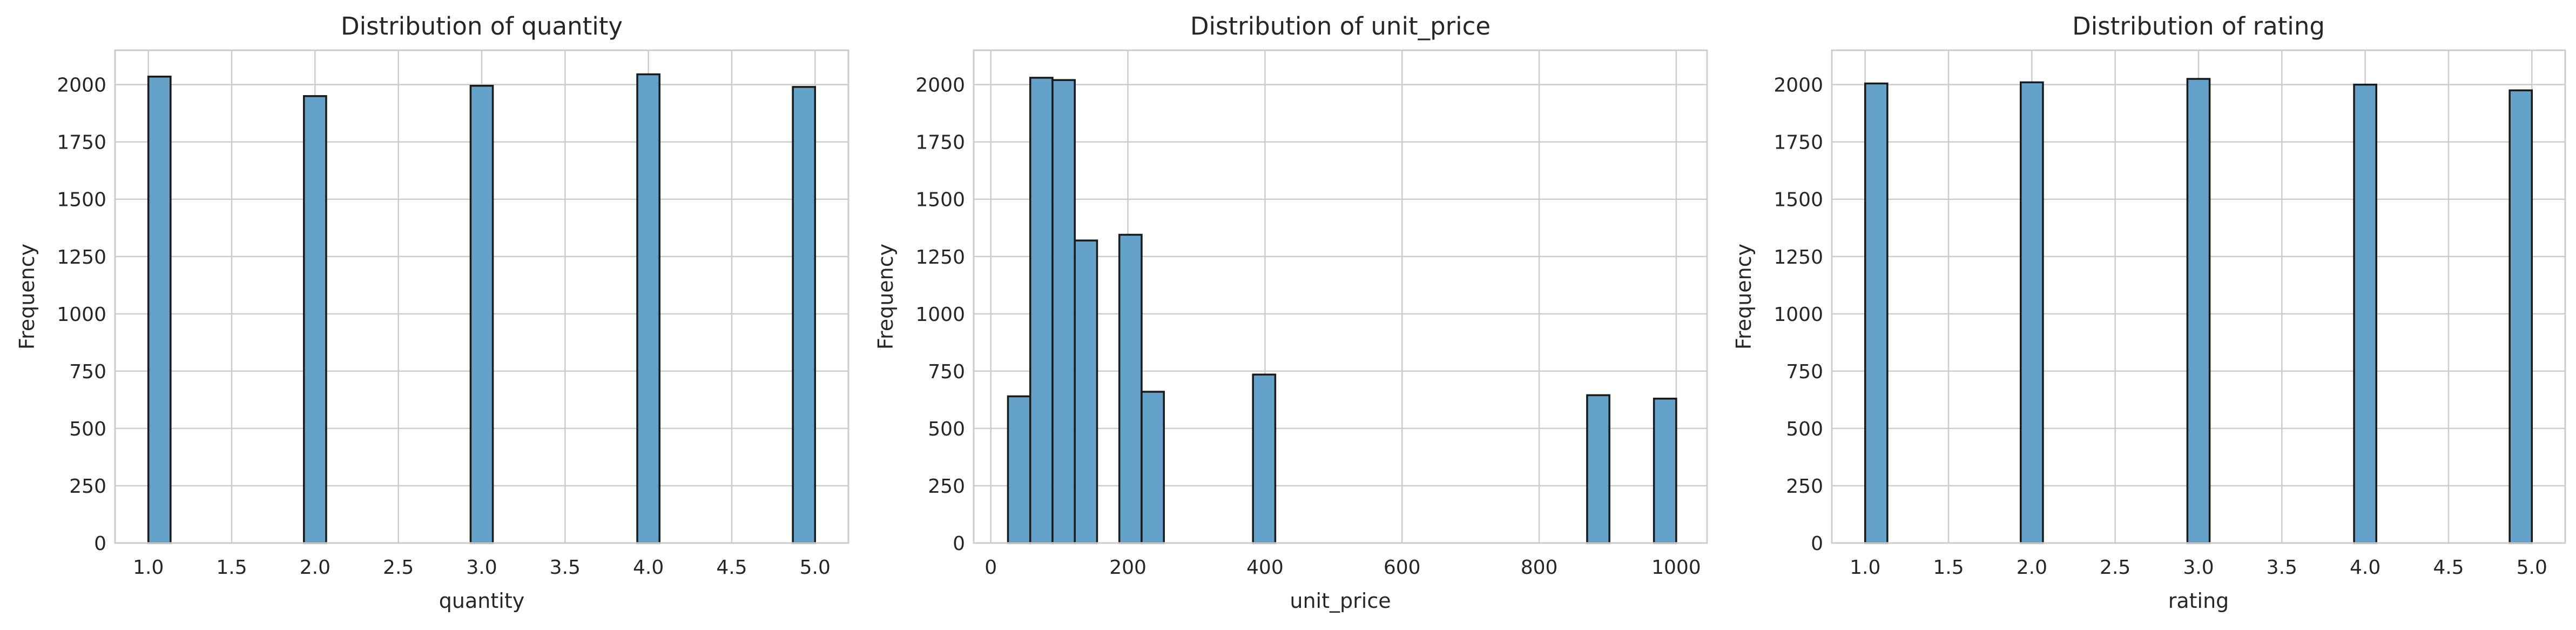 The height and width of the screenshot is (630, 2576). I want to click on x-tick-label: 400, so click(1265, 568).